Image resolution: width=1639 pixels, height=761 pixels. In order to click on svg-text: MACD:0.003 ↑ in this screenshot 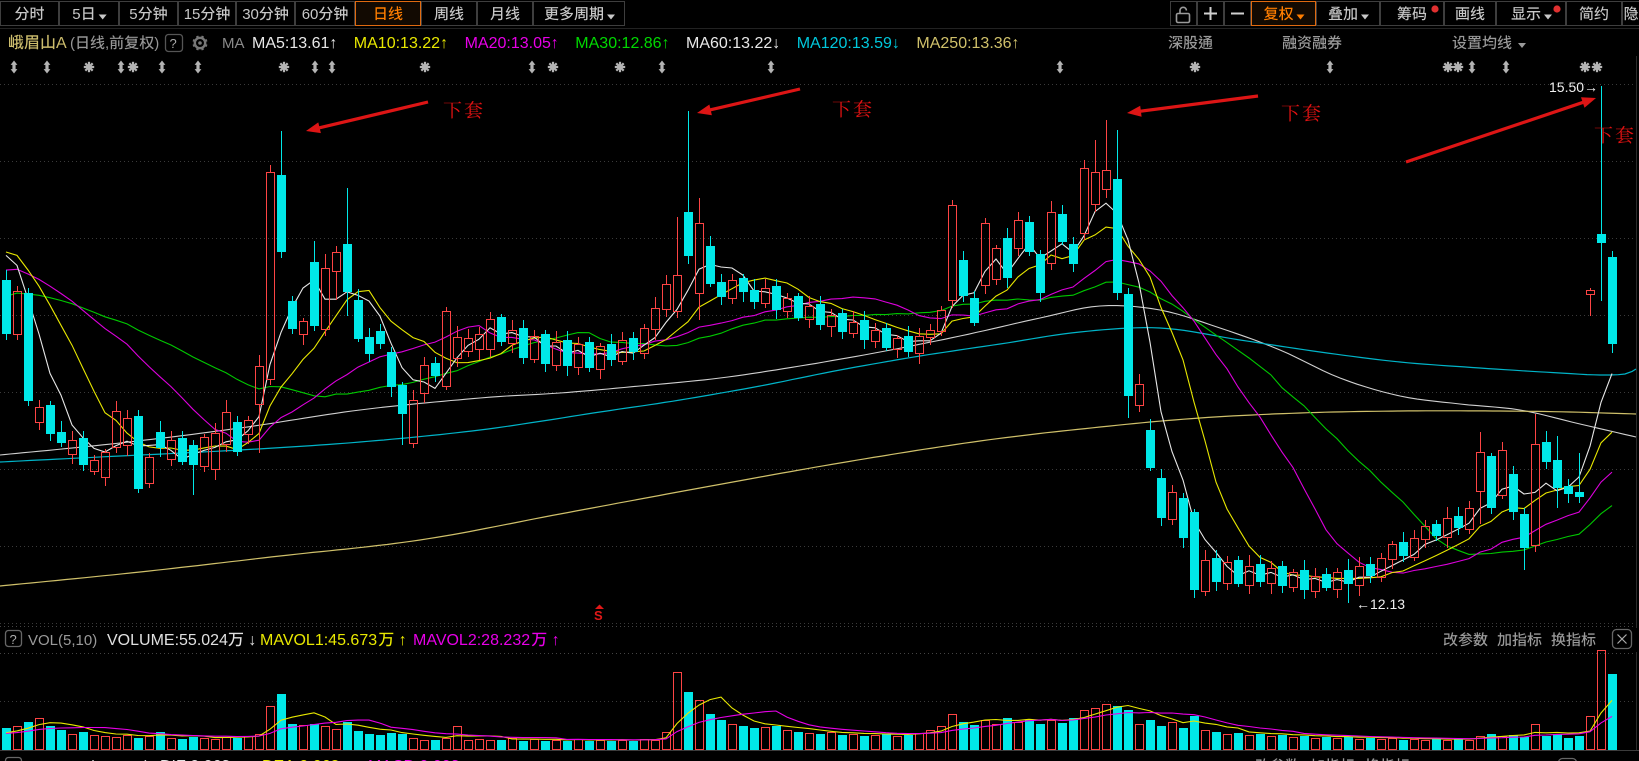, I will do `click(420, 759)`.